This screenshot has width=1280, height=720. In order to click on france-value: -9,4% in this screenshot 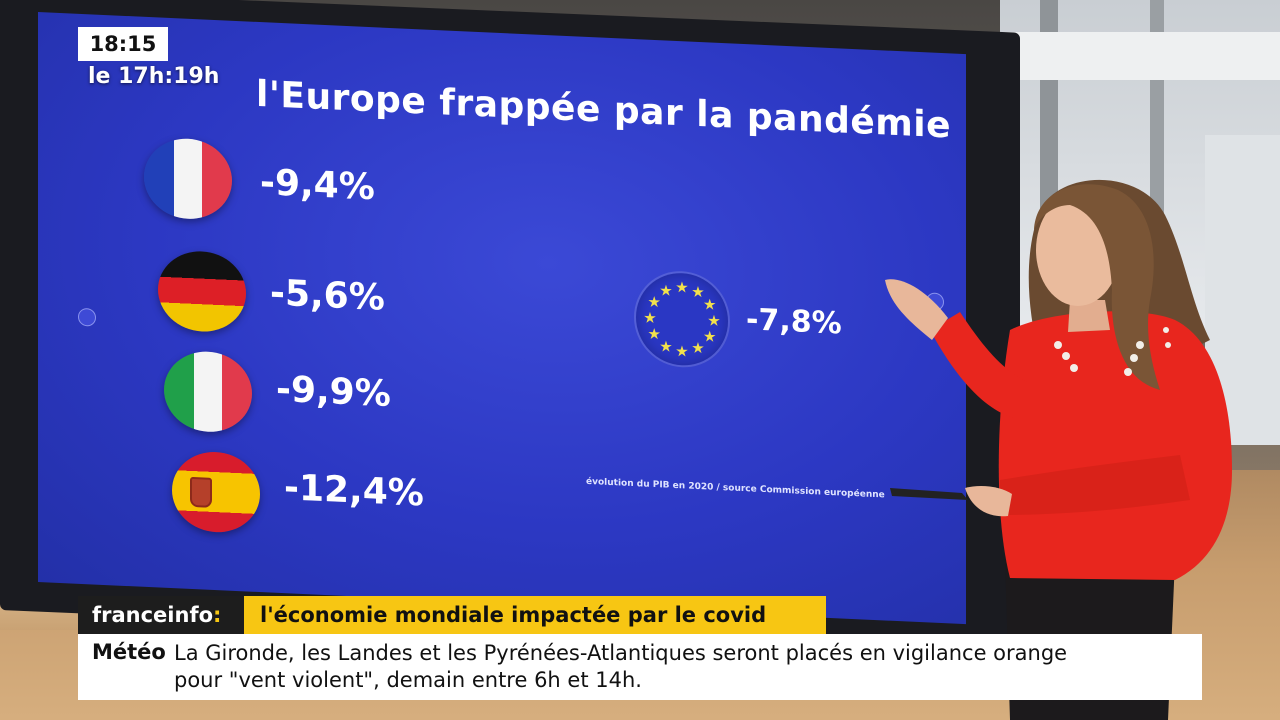, I will do `click(317, 185)`.